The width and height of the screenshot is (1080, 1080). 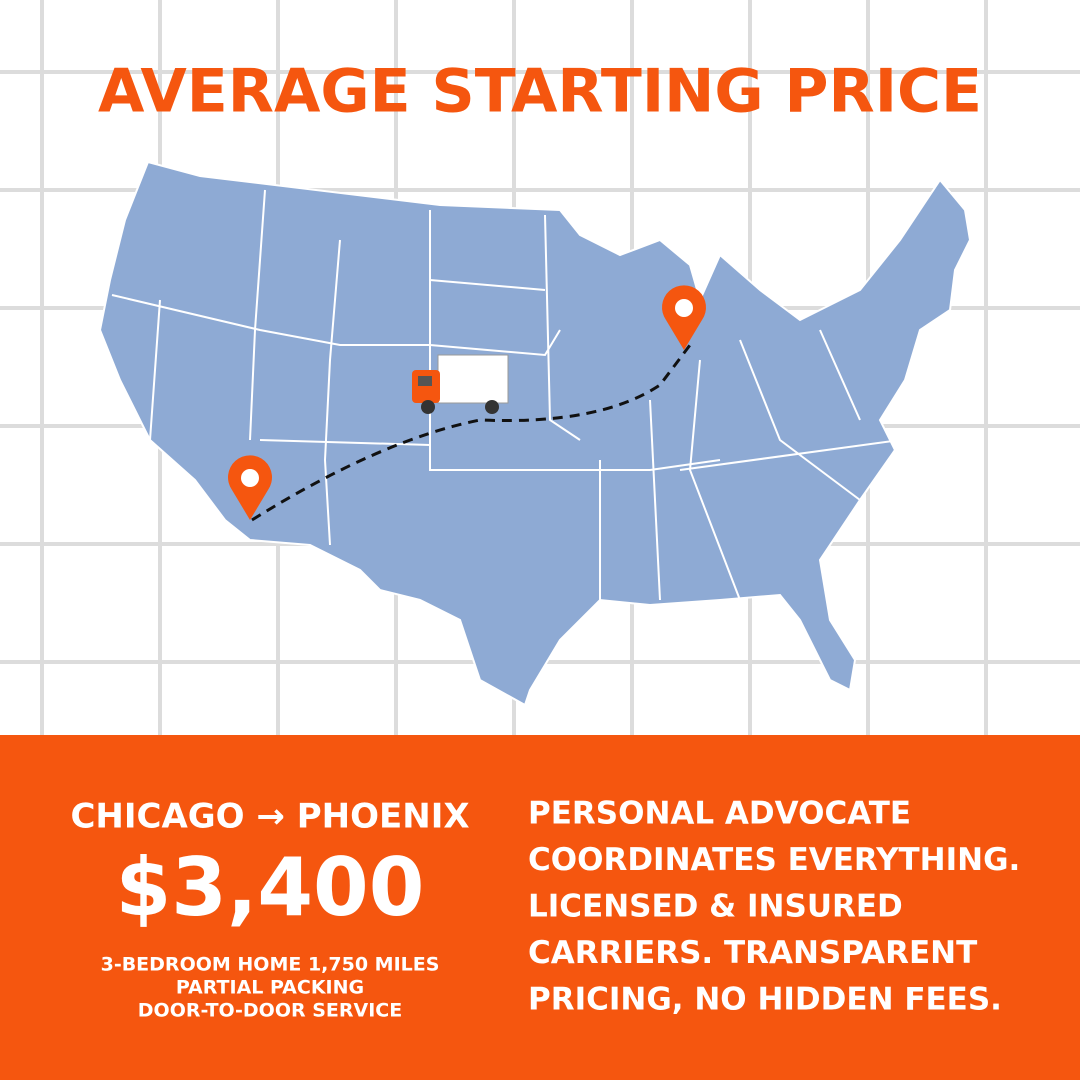 I want to click on route: CHICAGO → PHOENIX, so click(x=269, y=817).